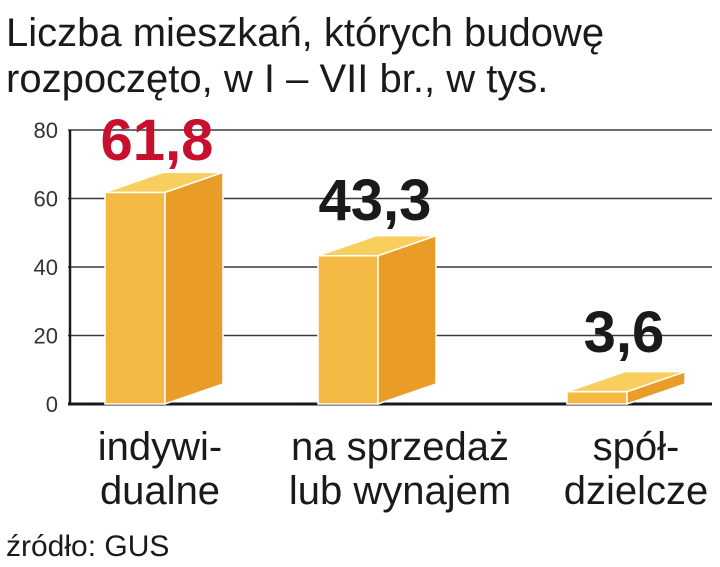  Describe the element at coordinates (375, 200) in the screenshot. I see `value-label: 43,3` at that location.